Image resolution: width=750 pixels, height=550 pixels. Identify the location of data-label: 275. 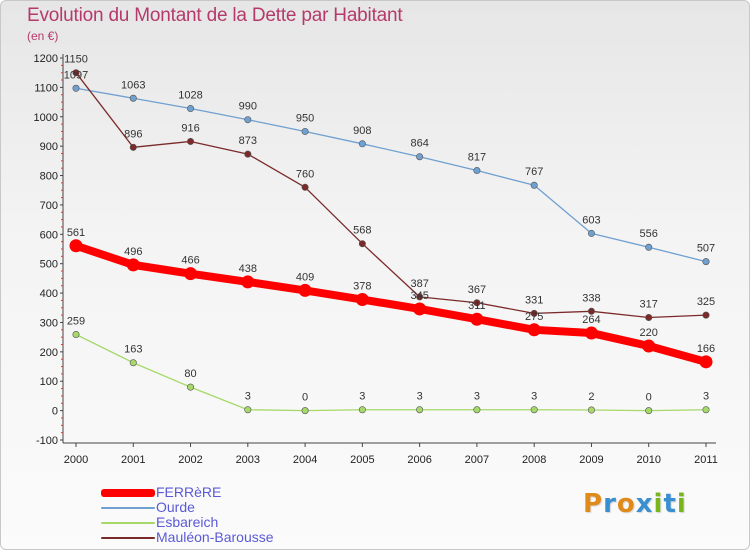
(534, 317).